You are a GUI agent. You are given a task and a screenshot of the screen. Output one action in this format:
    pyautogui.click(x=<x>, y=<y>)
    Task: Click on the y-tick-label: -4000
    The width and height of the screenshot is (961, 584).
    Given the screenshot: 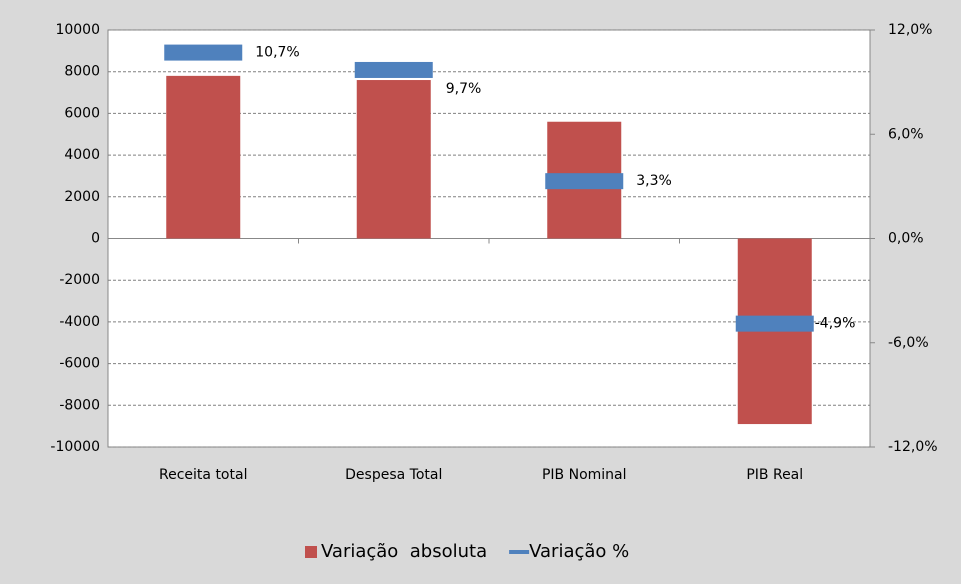 What is the action you would take?
    pyautogui.click(x=79, y=322)
    